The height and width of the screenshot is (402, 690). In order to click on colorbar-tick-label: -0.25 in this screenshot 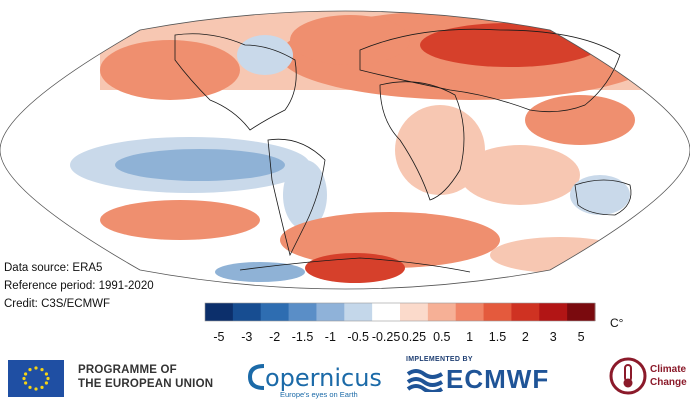, I will do `click(386, 337)`.